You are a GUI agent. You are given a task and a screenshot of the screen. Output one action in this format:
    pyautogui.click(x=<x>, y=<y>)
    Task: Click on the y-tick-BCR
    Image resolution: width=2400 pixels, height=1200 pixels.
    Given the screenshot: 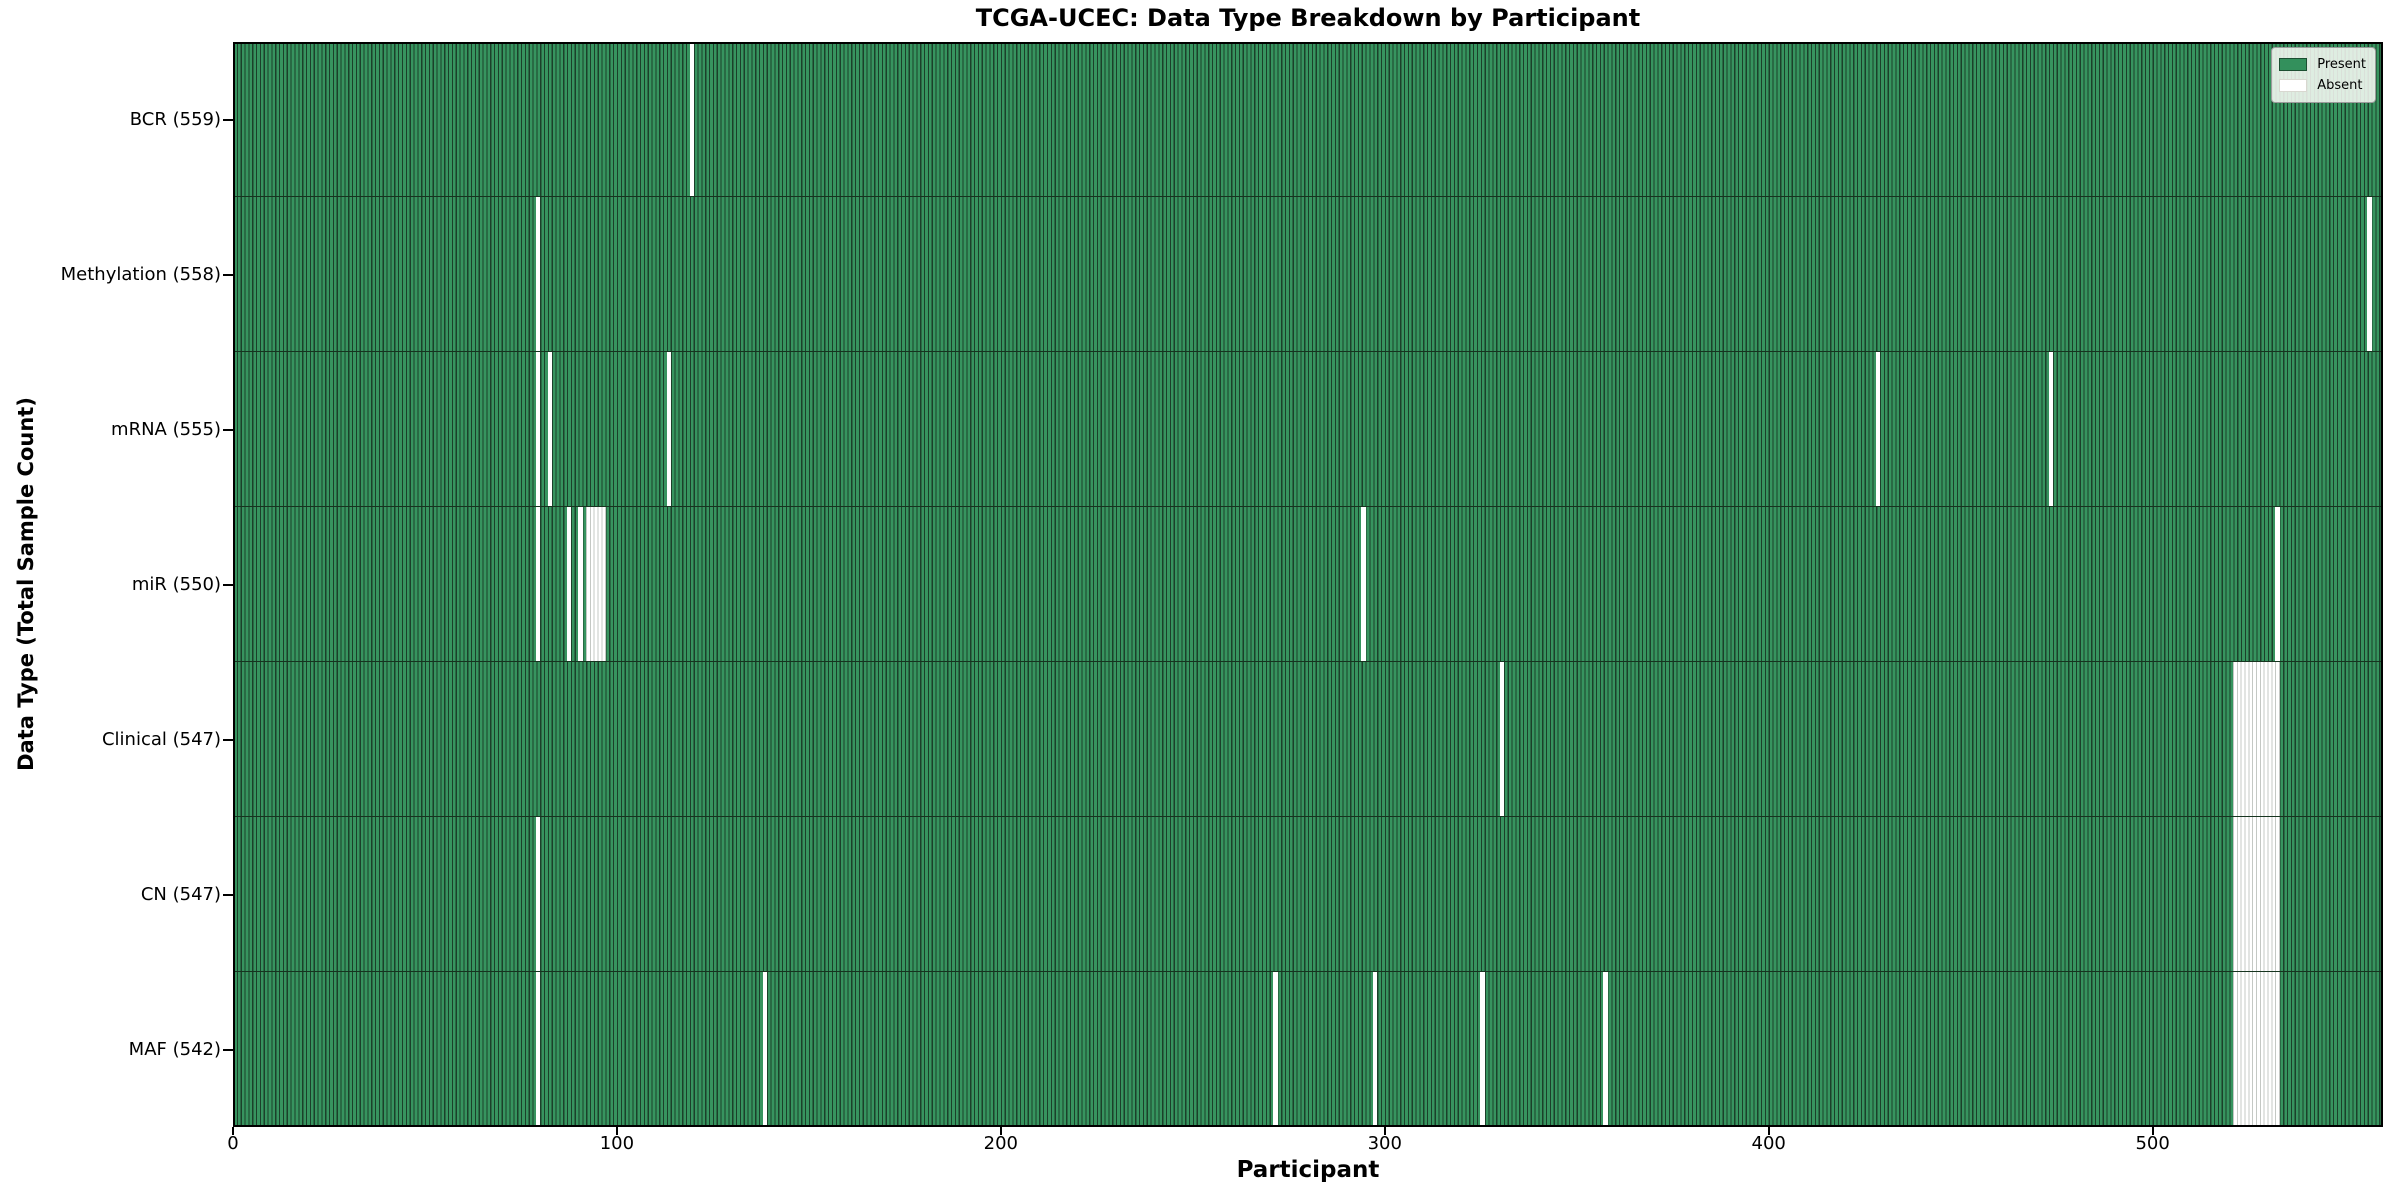 What is the action you would take?
    pyautogui.click(x=228, y=119)
    